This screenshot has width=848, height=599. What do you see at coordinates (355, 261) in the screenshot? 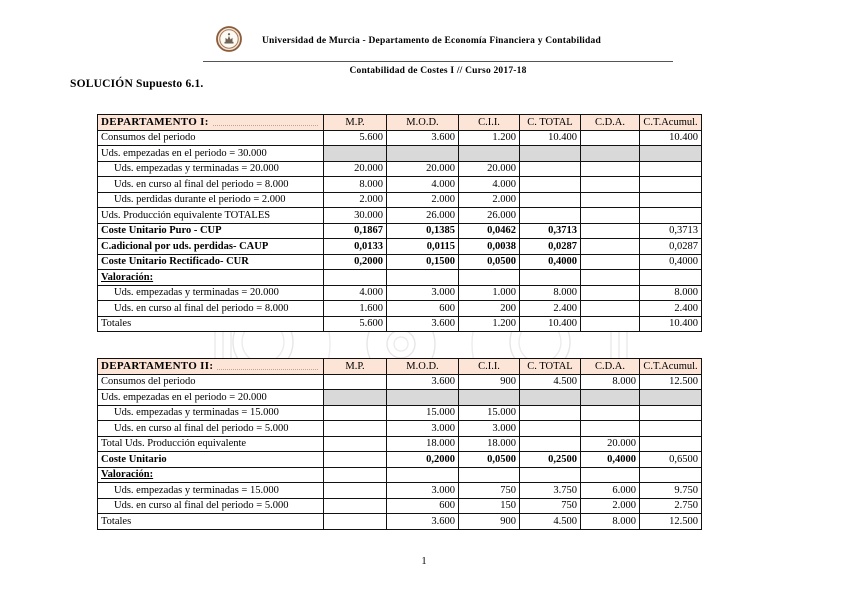
I see `cell-value: 0,2000` at bounding box center [355, 261].